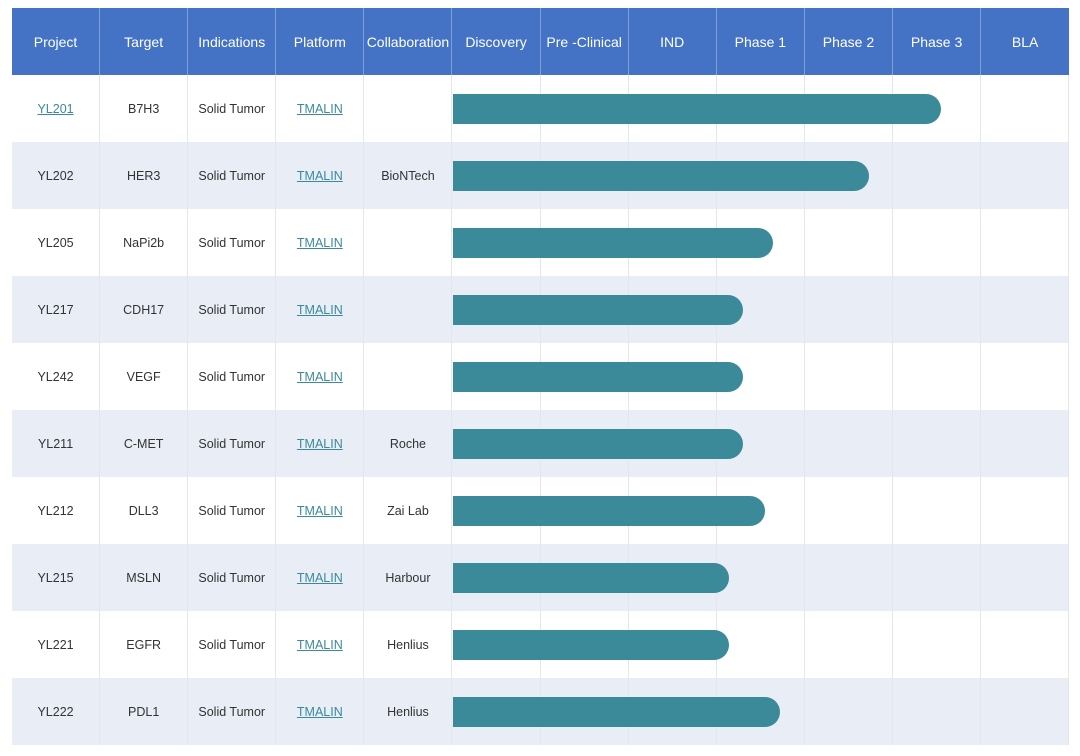 This screenshot has height=756, width=1080. Describe the element at coordinates (408, 41) in the screenshot. I see `header-collaboration: Collaboration` at that location.